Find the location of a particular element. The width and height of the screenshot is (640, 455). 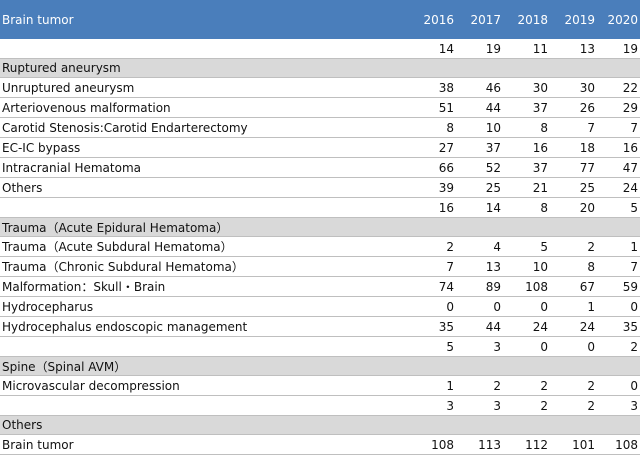

table-header-row: Brain tumor 2016 2017 2018 2019 2020 is located at coordinates (320, 19).